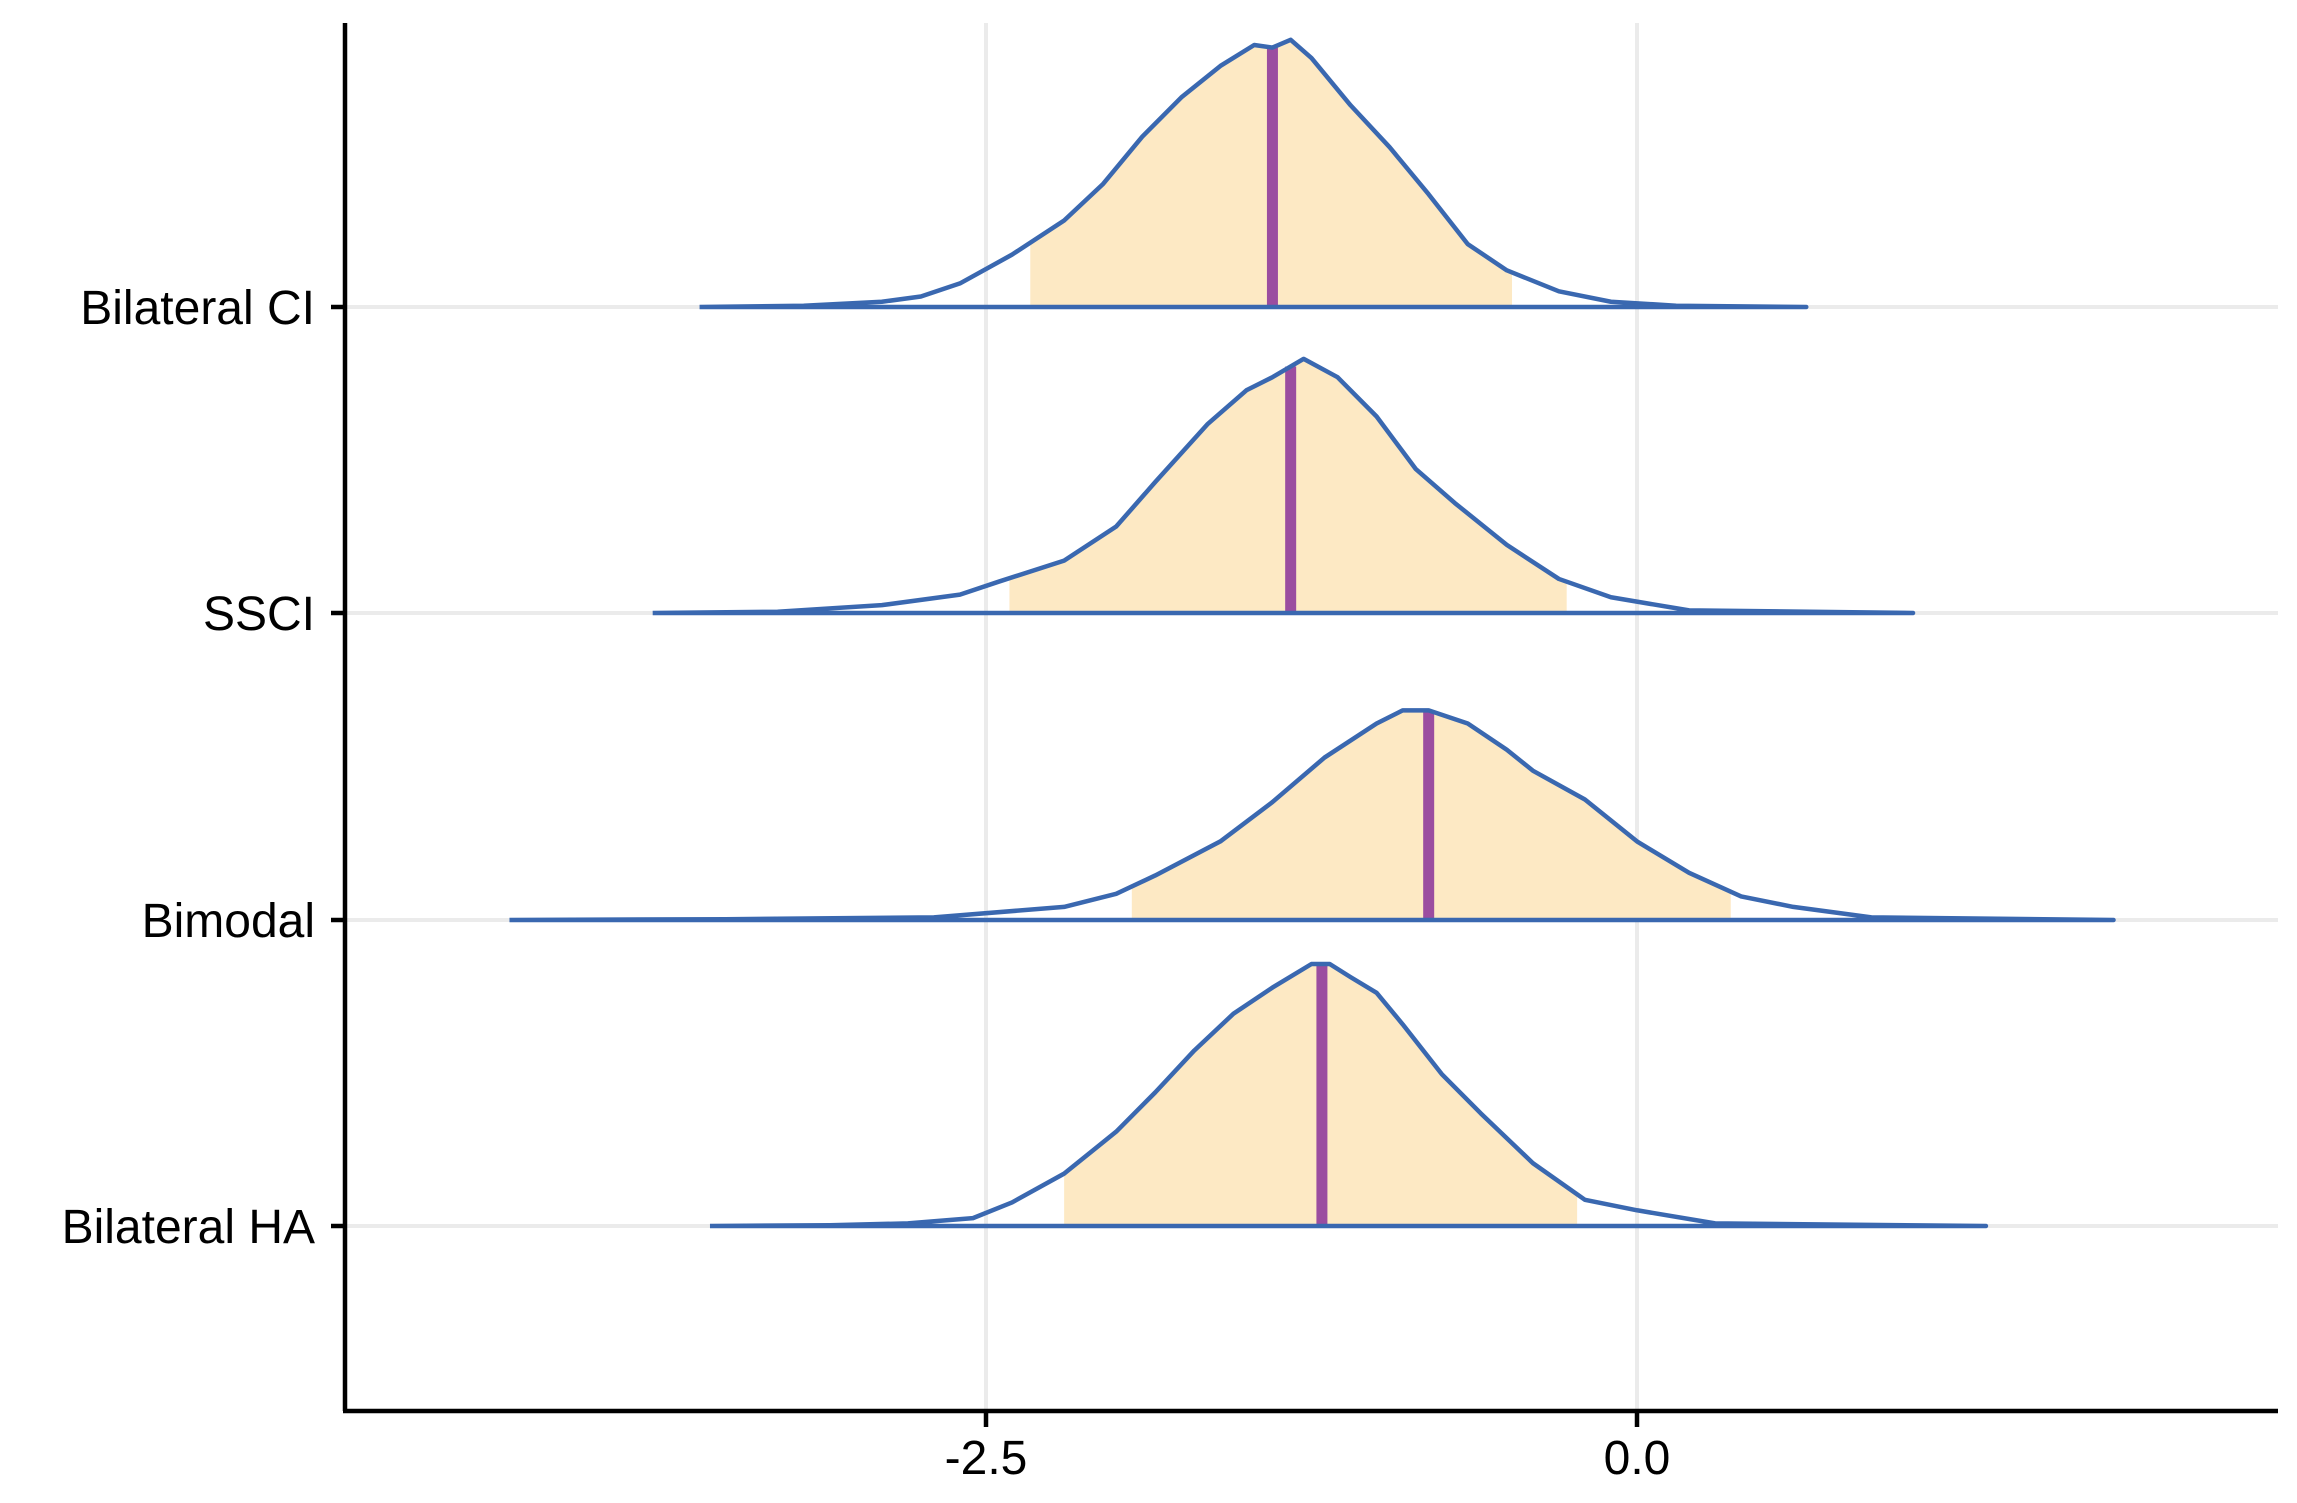 Image resolution: width=2297 pixels, height=1503 pixels. Describe the element at coordinates (986, 1458) in the screenshot. I see `x-tick-label: -2.5` at that location.